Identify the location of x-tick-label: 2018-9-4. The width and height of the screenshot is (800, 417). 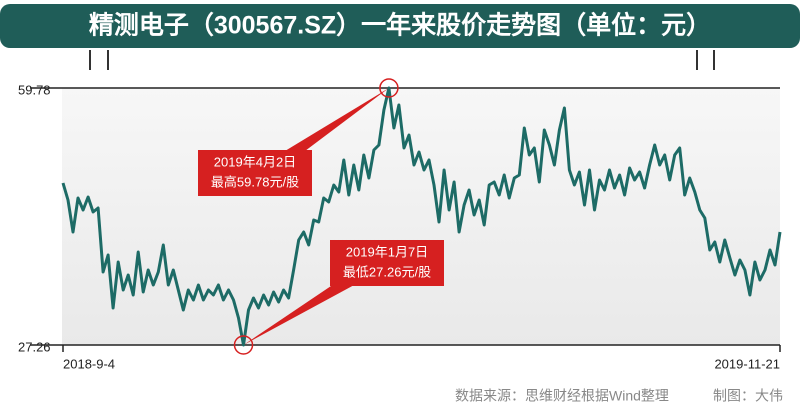
(89, 363).